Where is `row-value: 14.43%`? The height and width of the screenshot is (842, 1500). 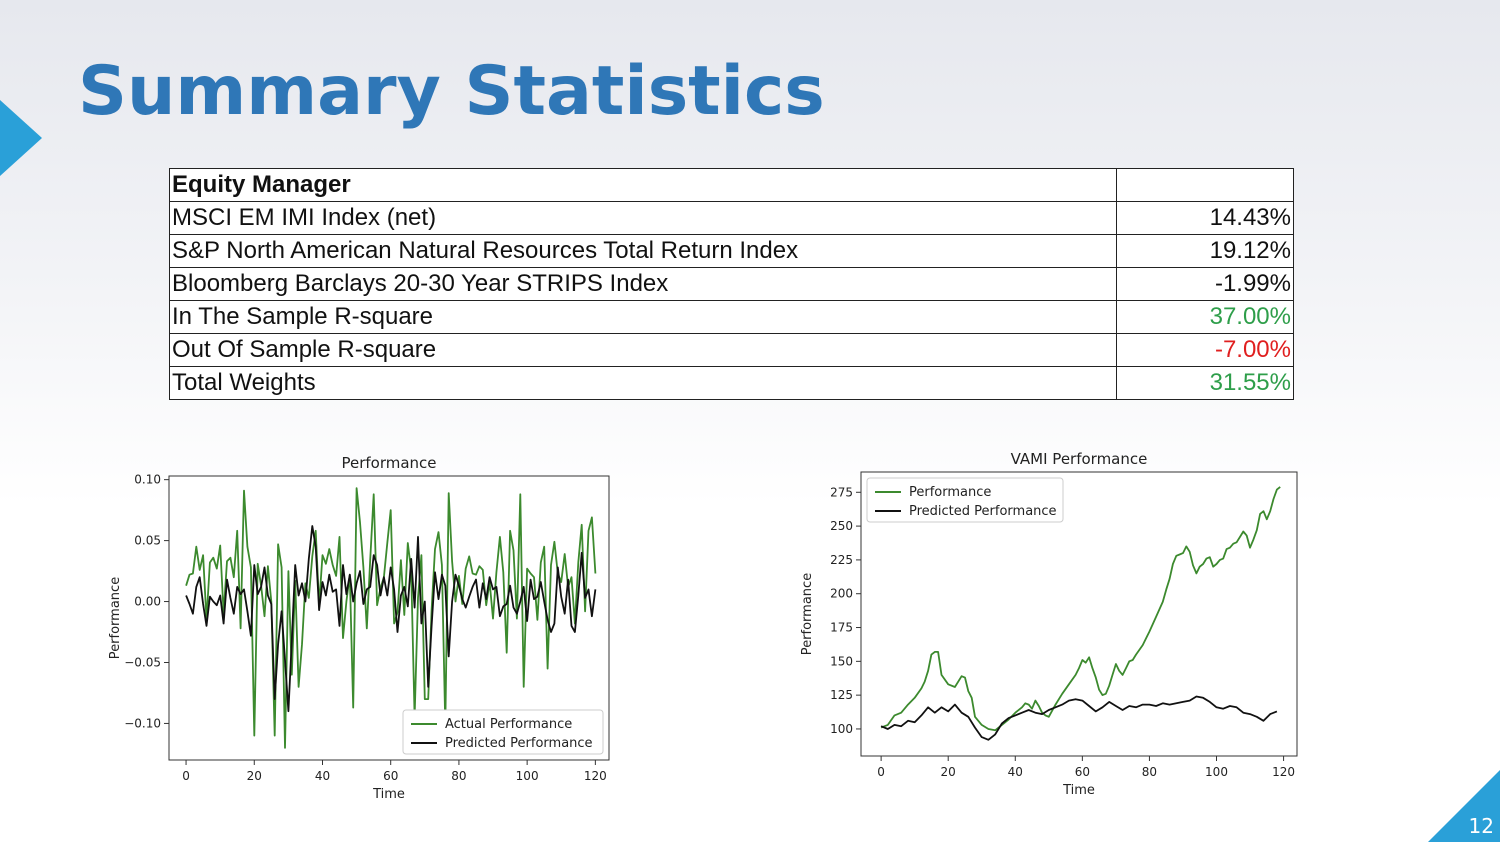
row-value: 14.43% is located at coordinates (1205, 218).